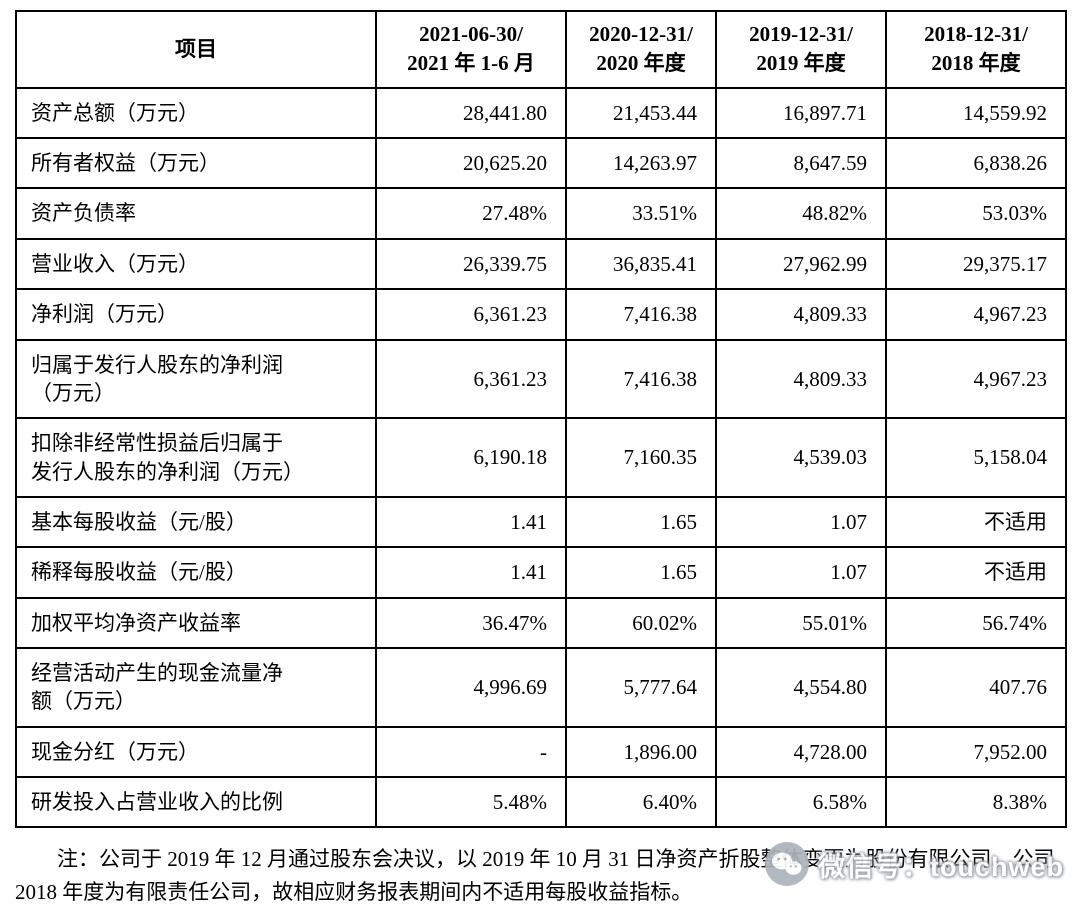 The width and height of the screenshot is (1080, 908). Describe the element at coordinates (976, 213) in the screenshot. I see `row-value: 53.03%` at that location.